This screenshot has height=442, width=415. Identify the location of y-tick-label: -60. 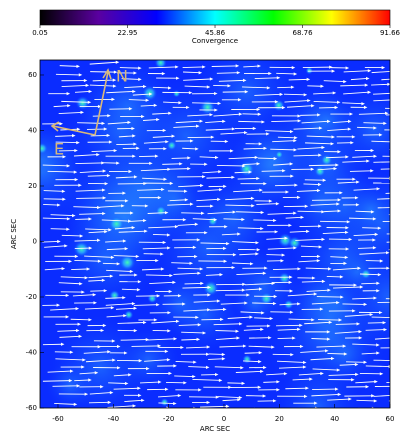
(31, 408).